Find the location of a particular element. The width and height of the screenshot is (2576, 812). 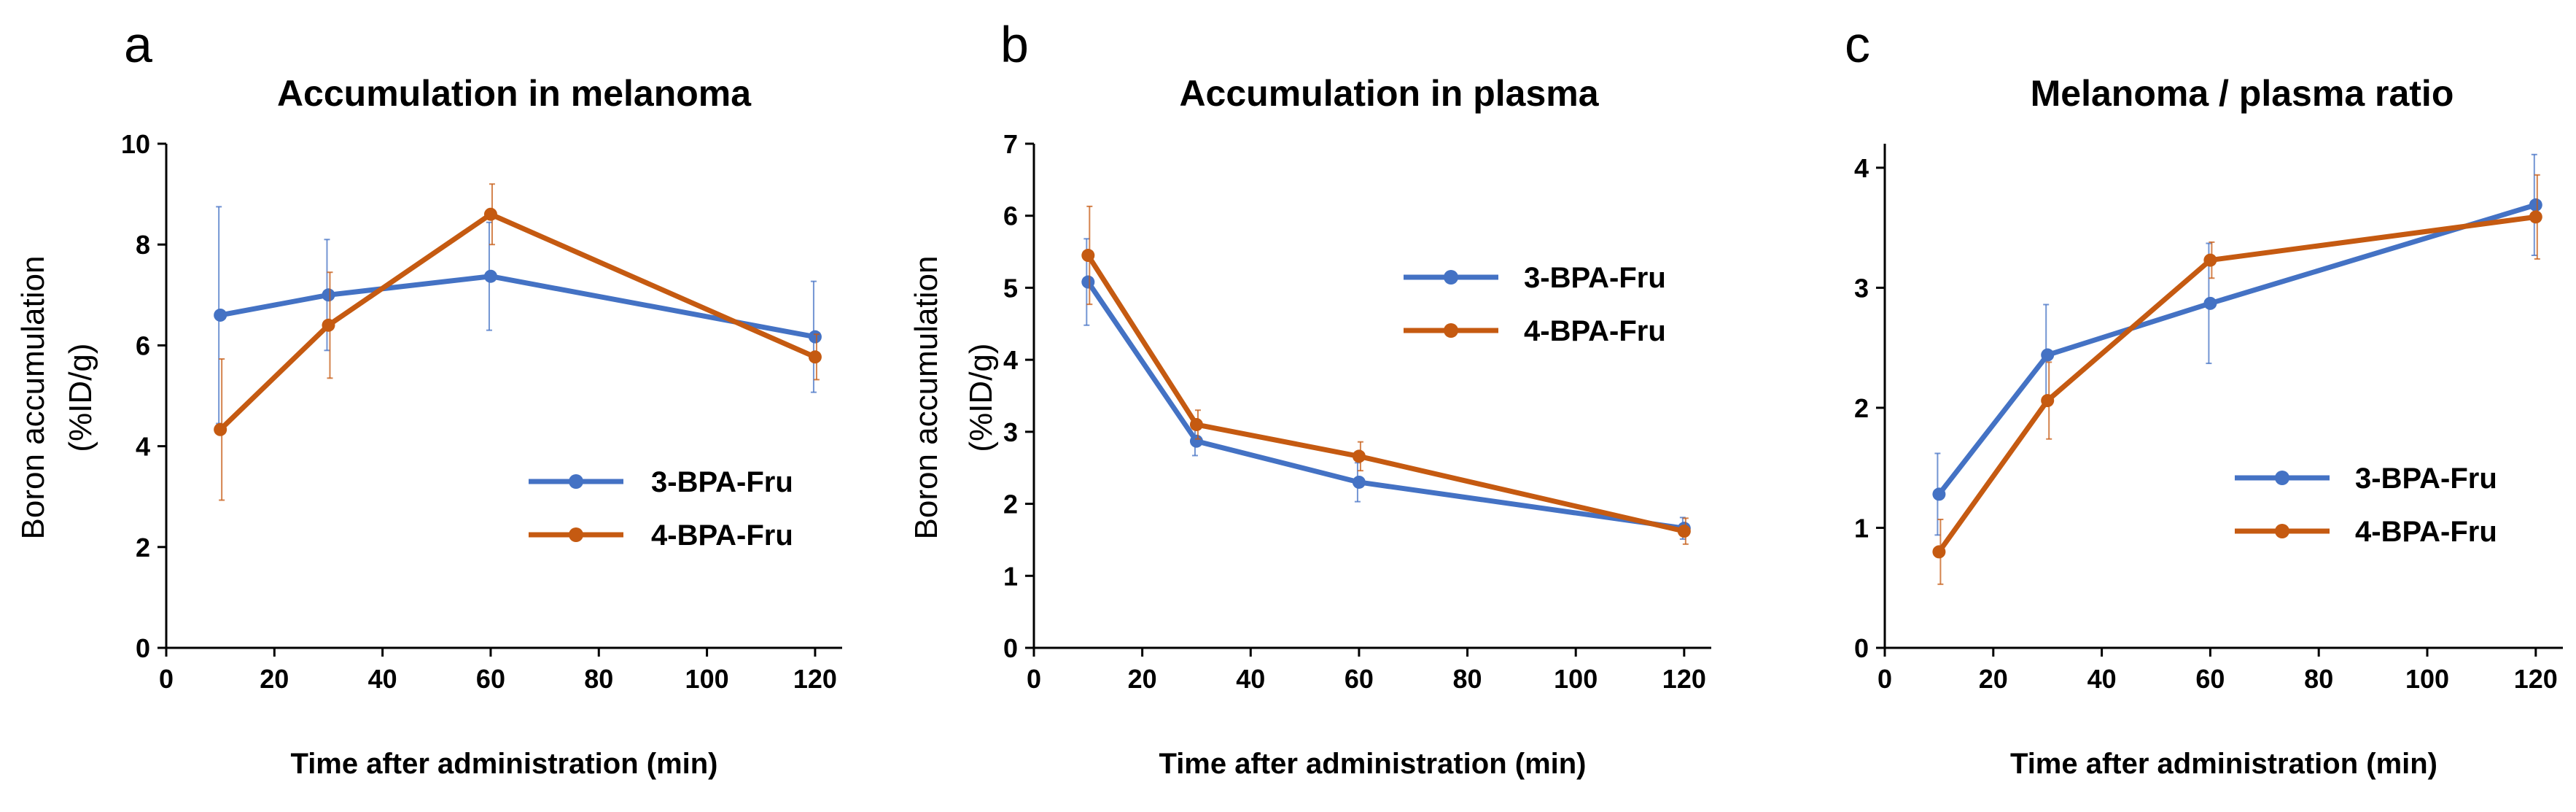

chart-title: Accumulation in plasma is located at coordinates (1389, 93).